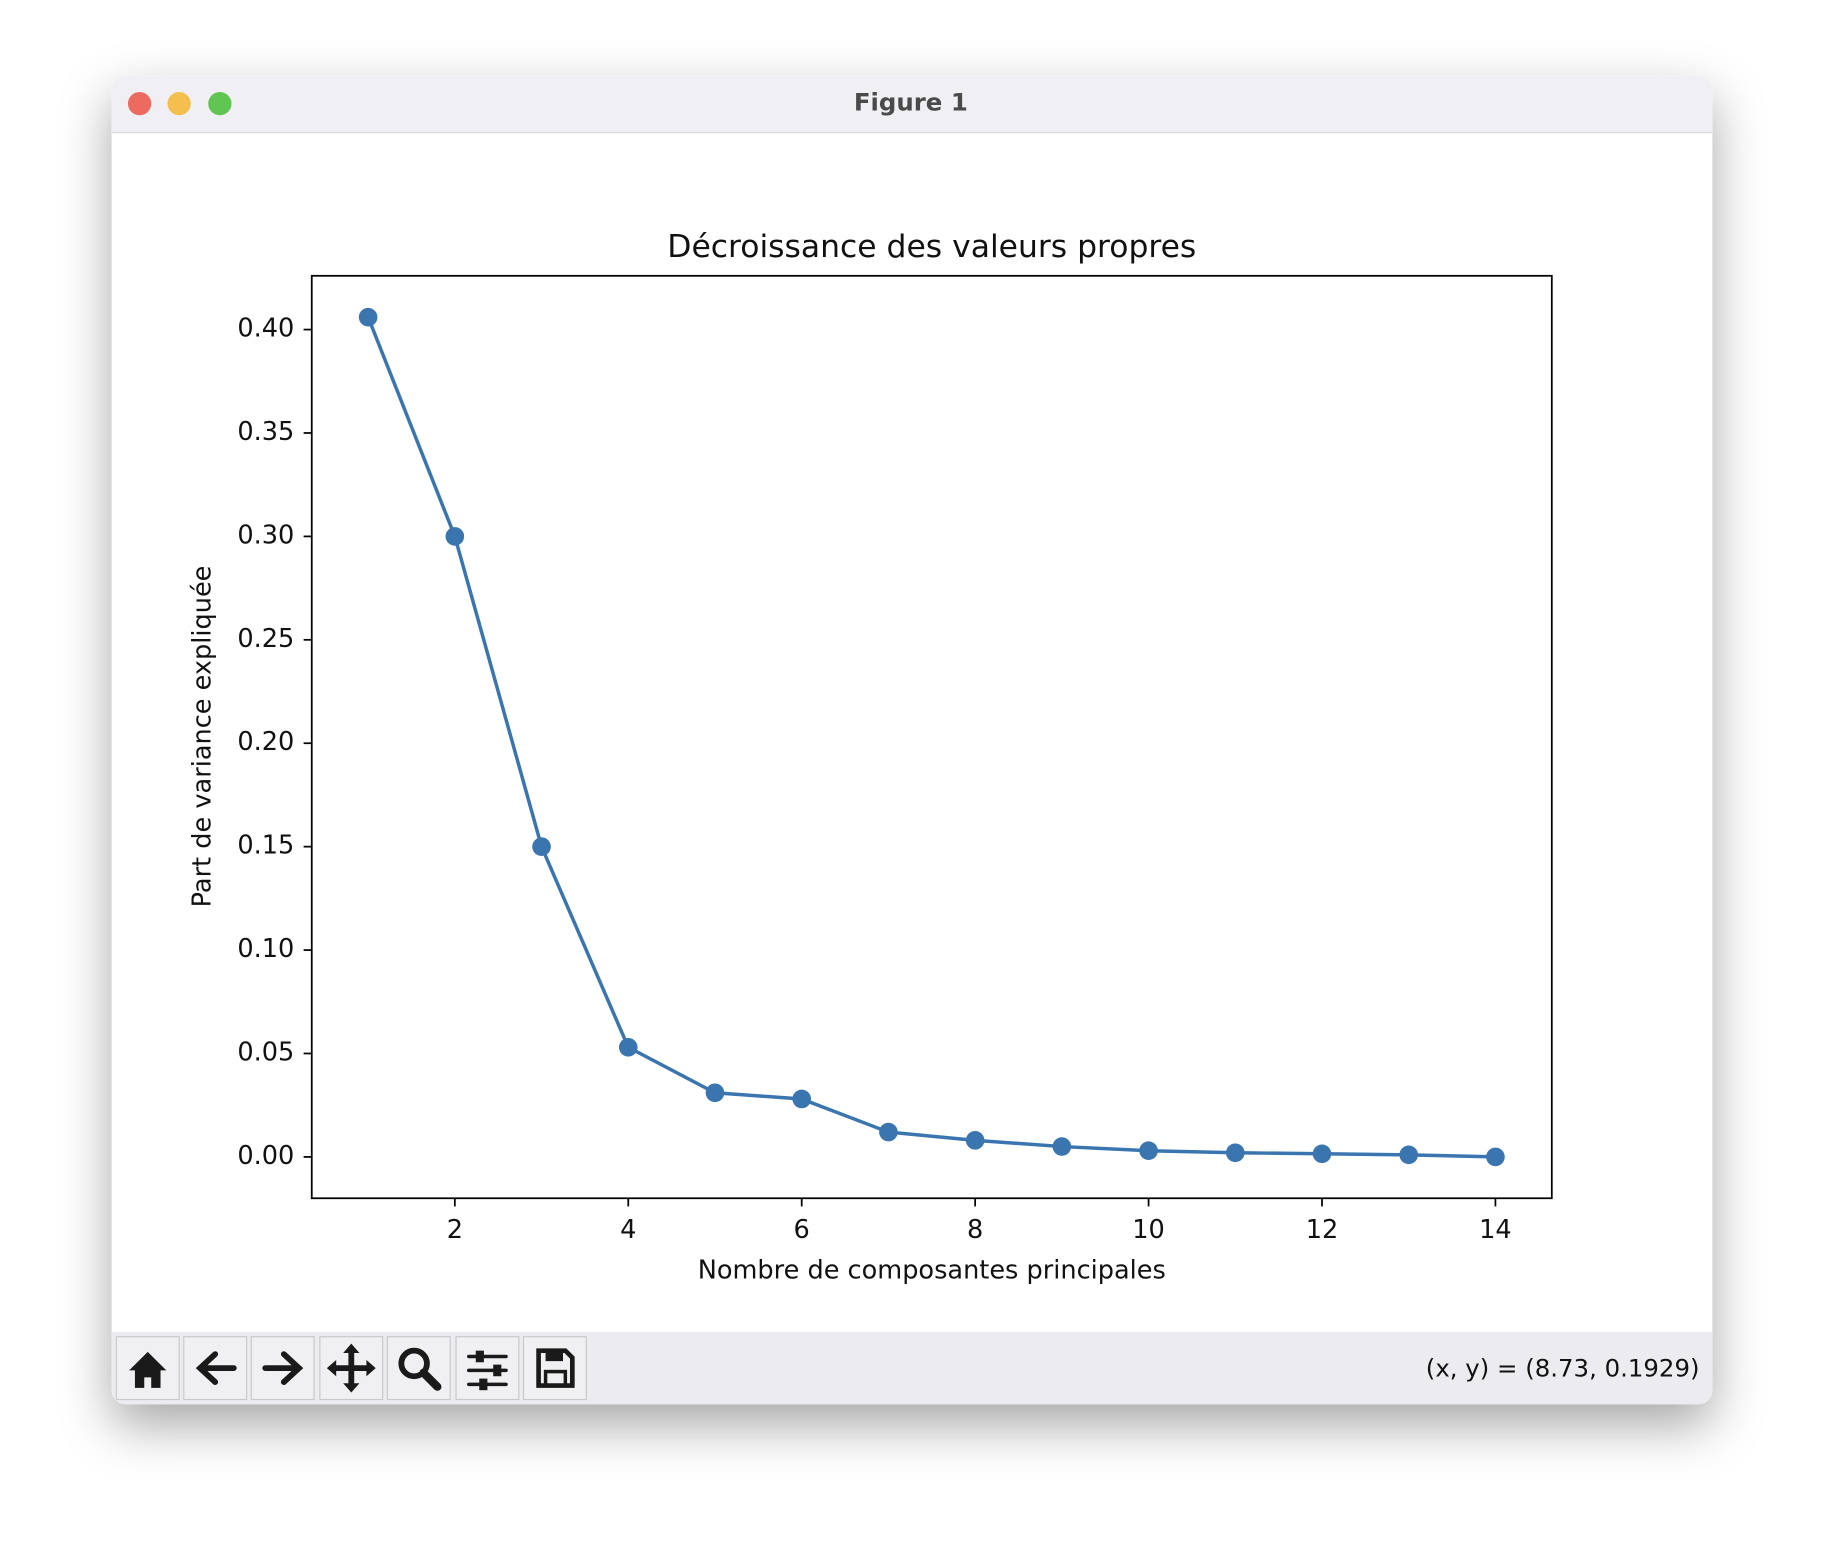 This screenshot has width=1824, height=1552. I want to click on minimize-button, so click(179, 104).